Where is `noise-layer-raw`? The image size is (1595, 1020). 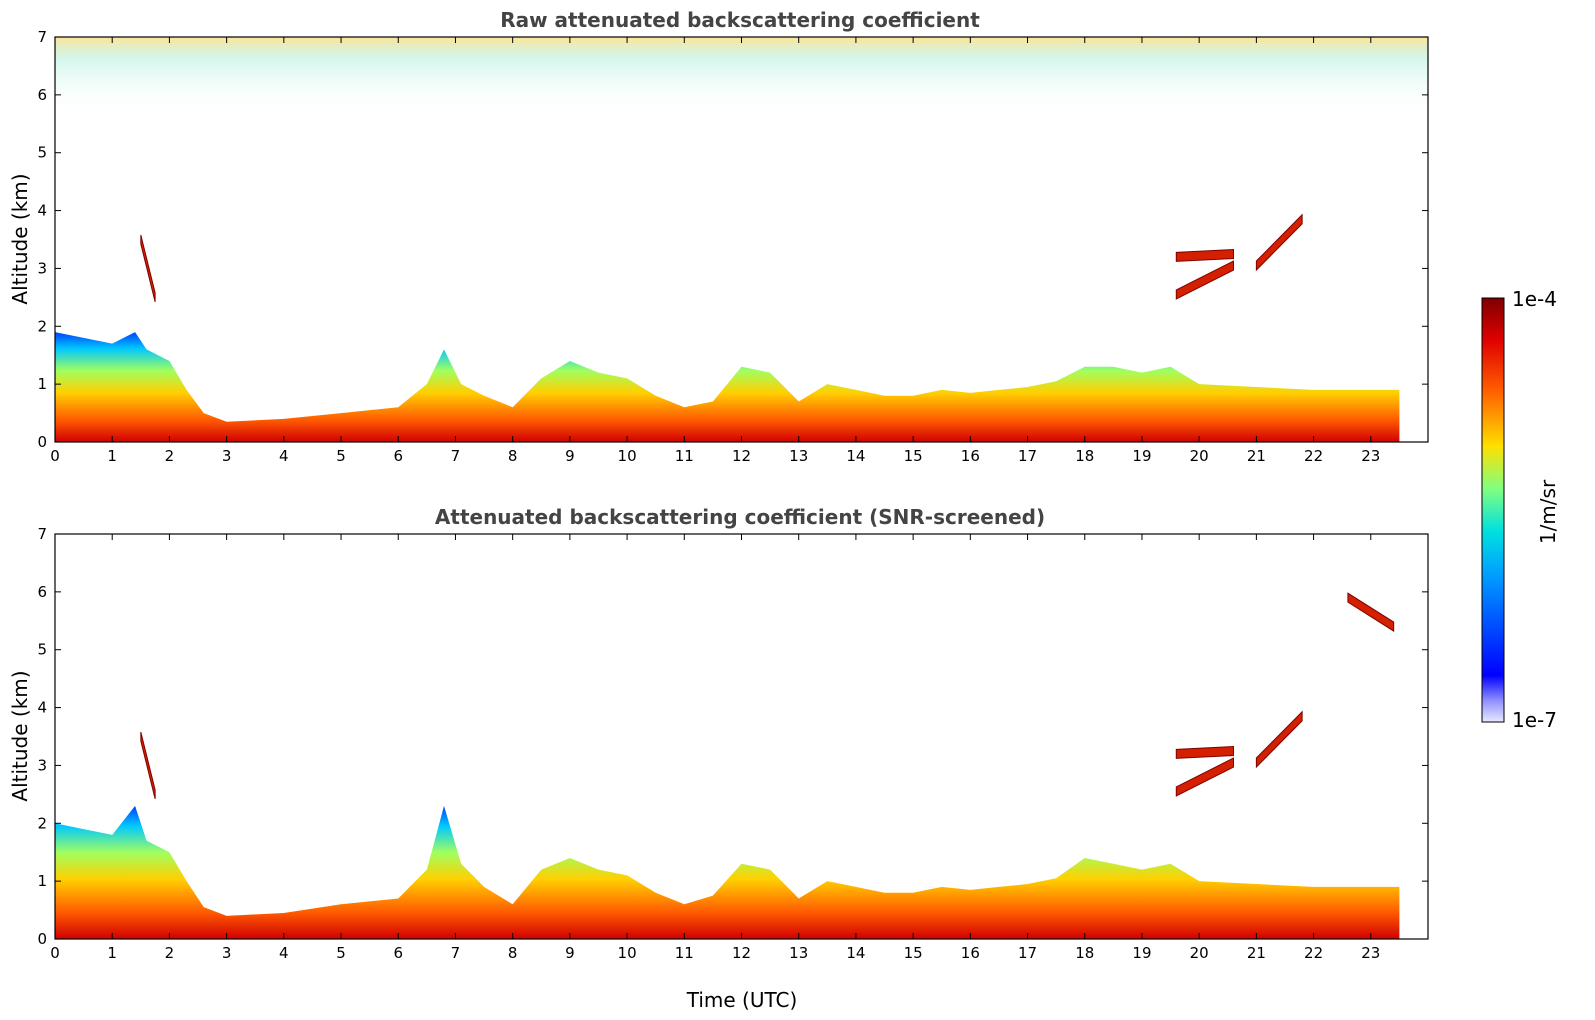 noise-layer-raw is located at coordinates (741, 77).